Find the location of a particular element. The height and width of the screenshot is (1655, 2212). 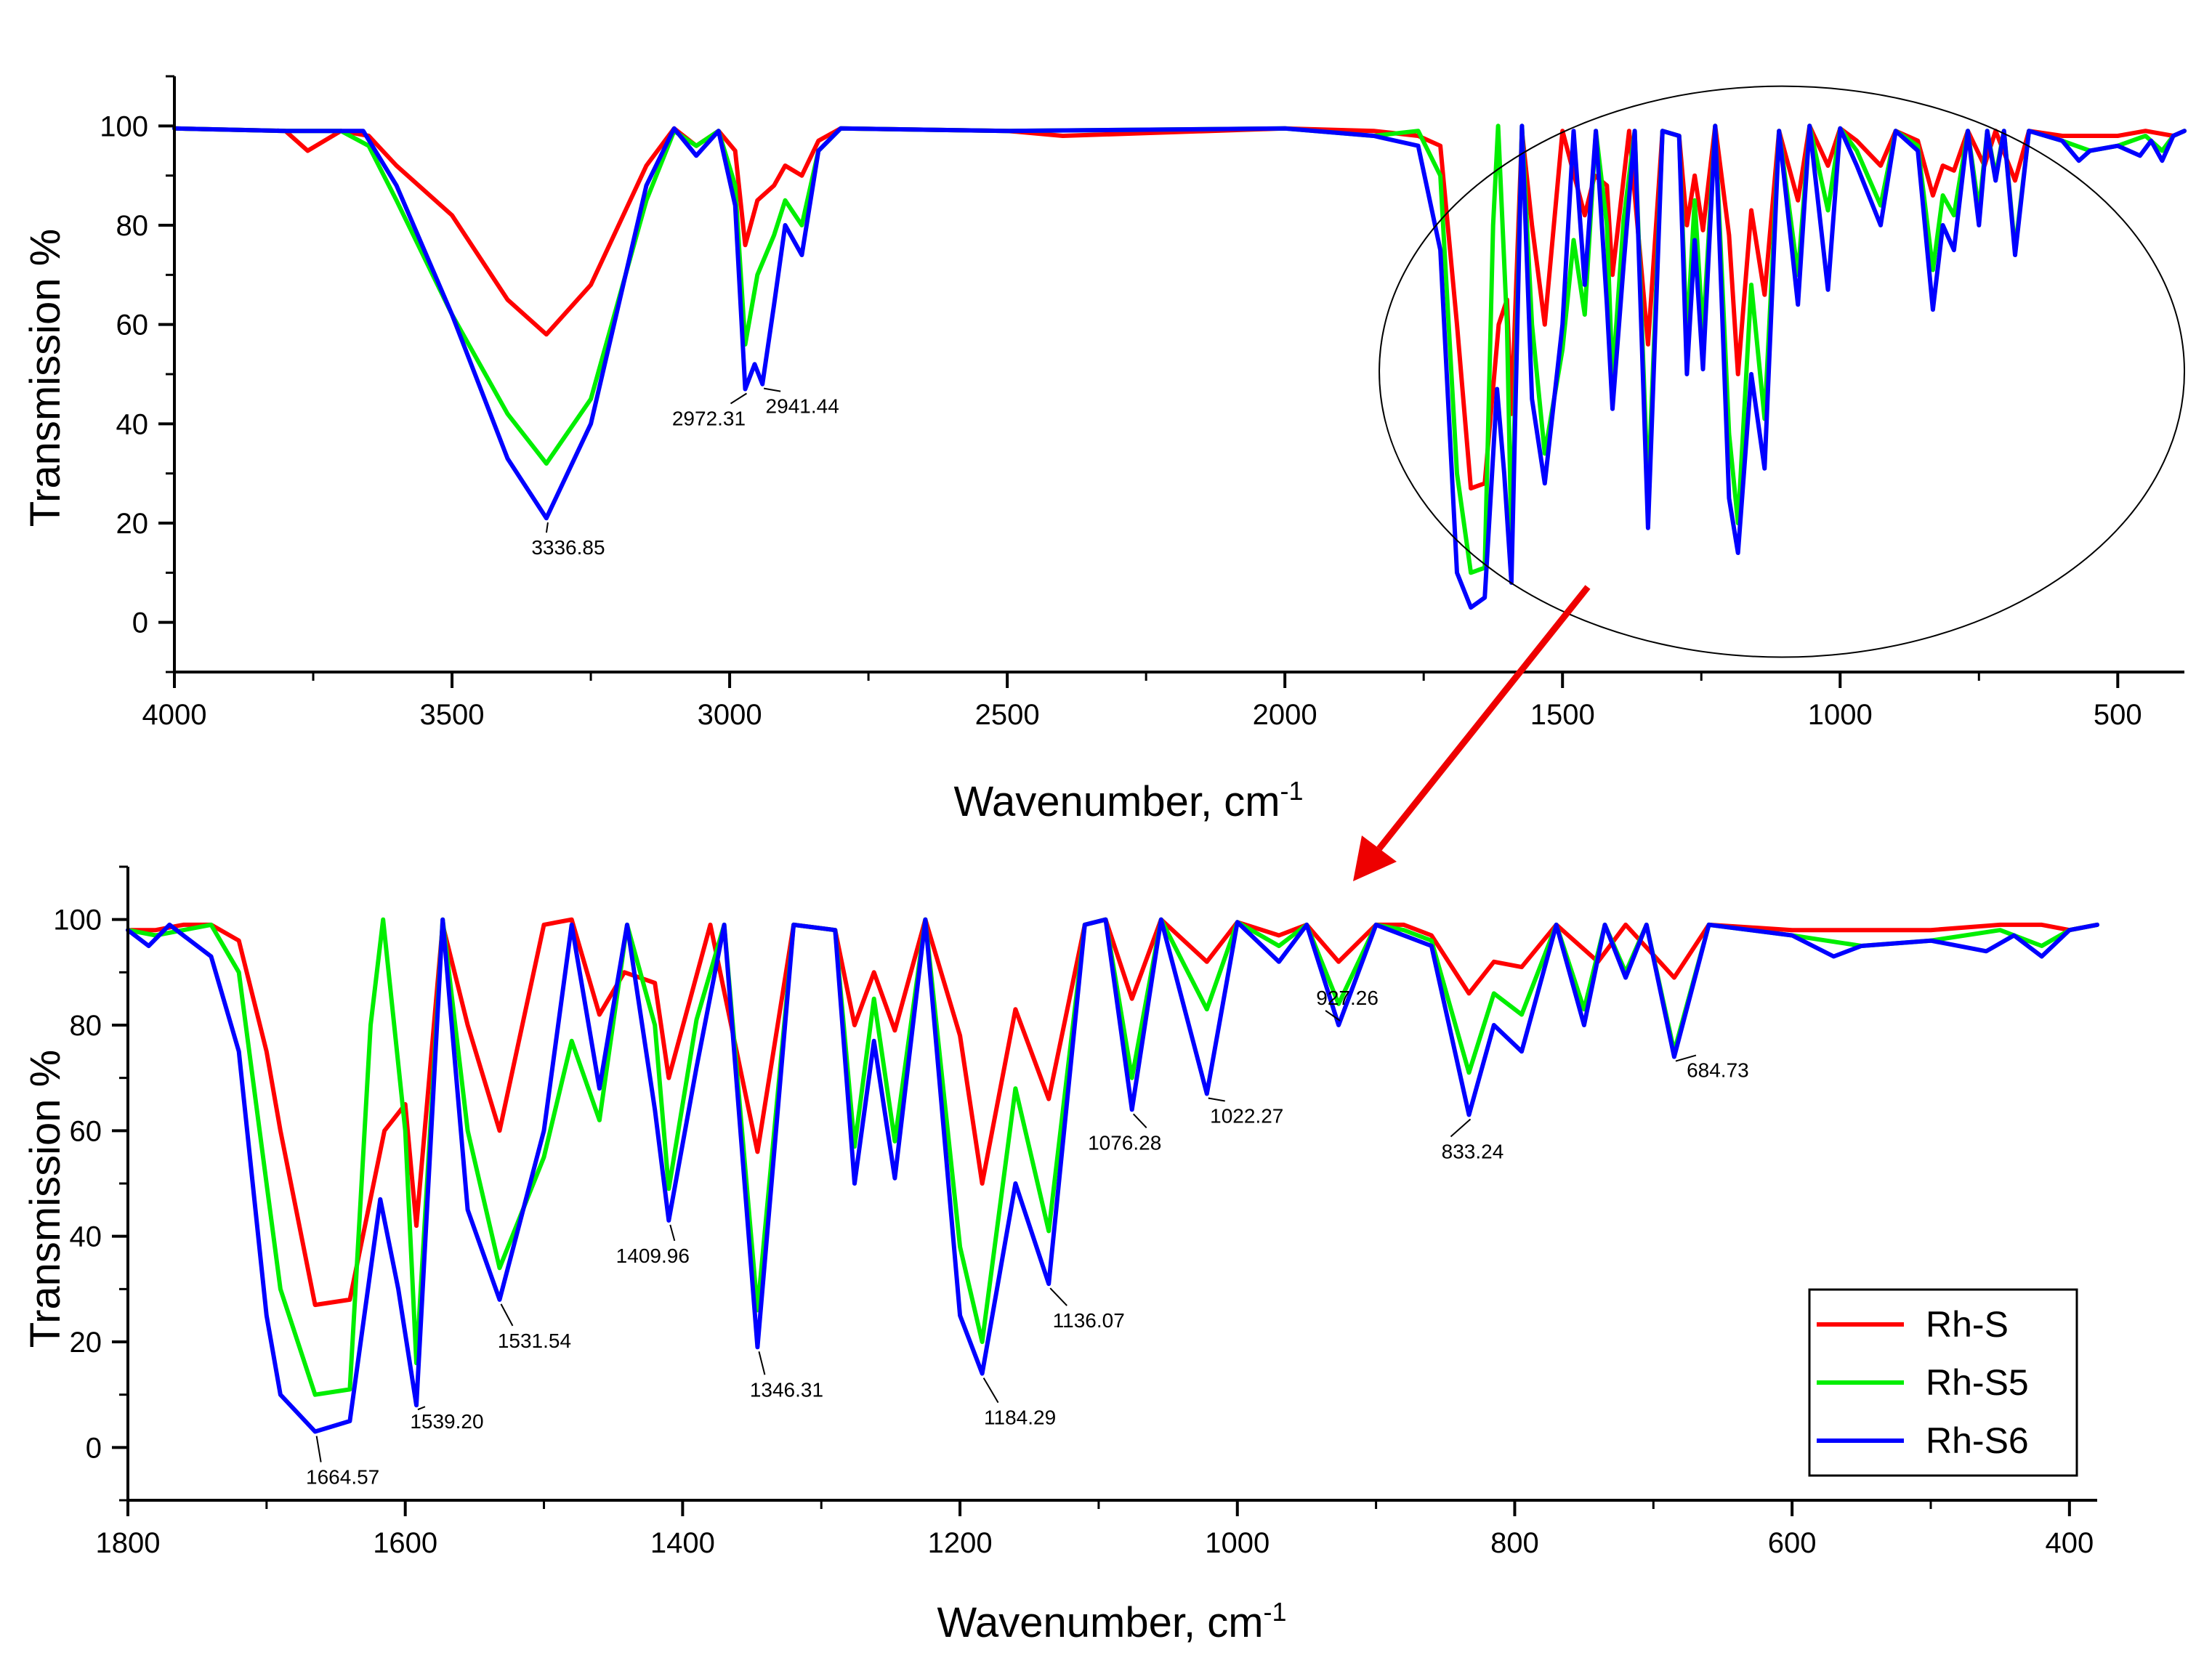

bottom-y-tick-label: 60 is located at coordinates (86, 1131).